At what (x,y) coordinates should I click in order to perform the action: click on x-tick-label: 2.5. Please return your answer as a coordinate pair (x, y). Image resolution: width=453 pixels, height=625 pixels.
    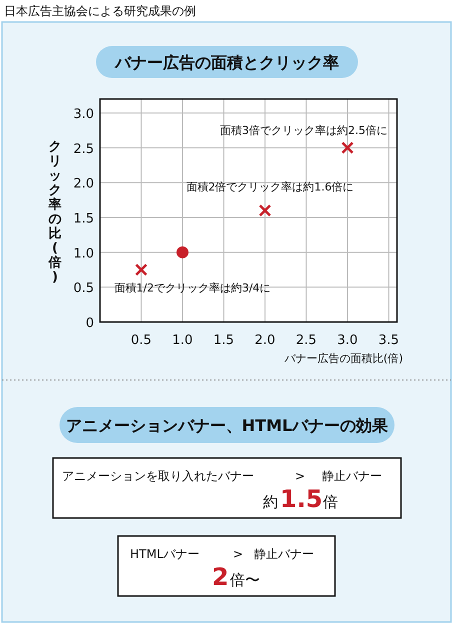
    Looking at the image, I should click on (306, 340).